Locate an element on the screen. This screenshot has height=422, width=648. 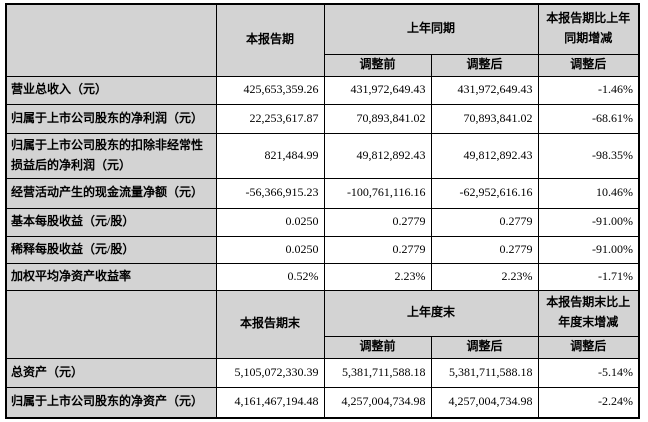
value-before-adjust: 4,257,004,734.98 is located at coordinates (377, 402).